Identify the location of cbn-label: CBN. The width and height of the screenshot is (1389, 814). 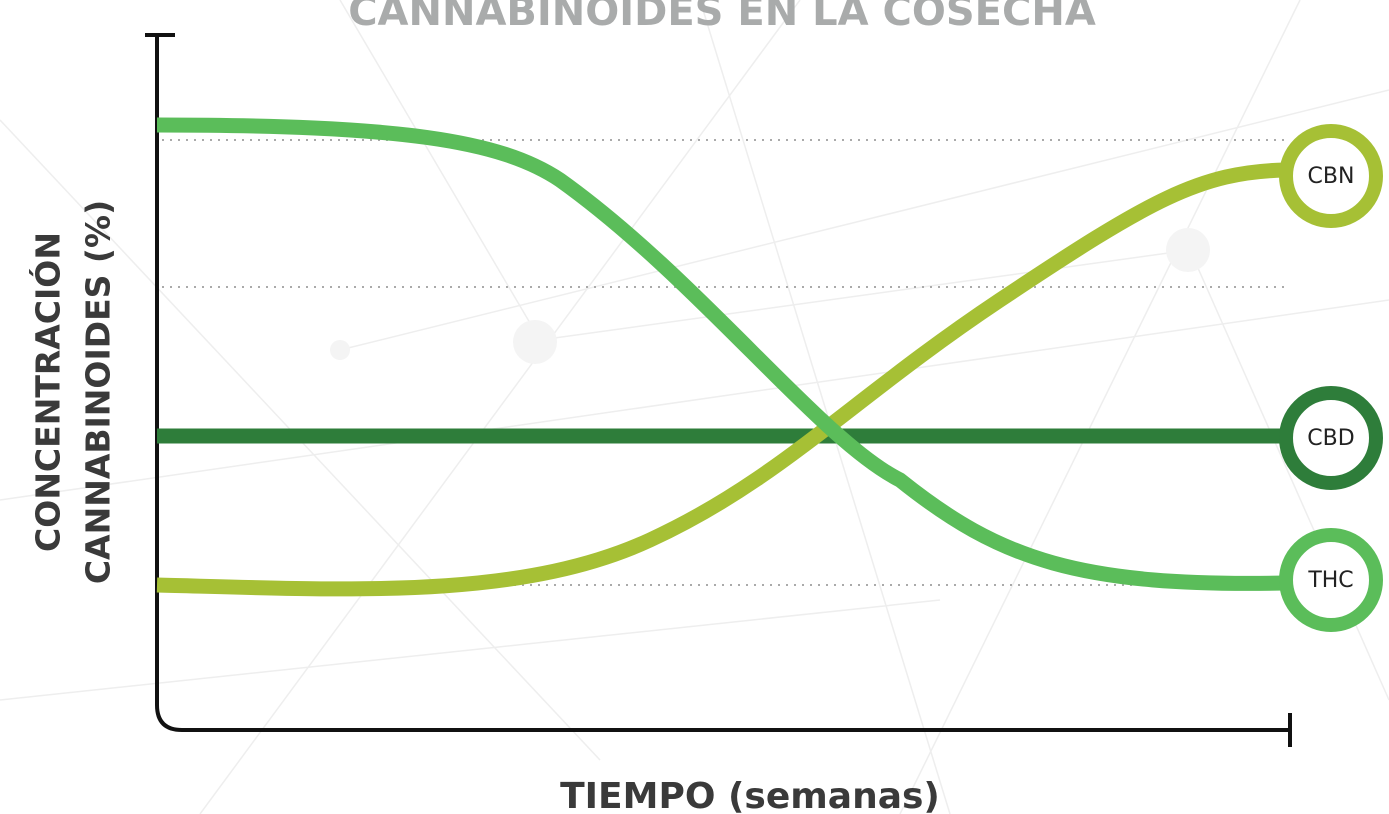
(1331, 176).